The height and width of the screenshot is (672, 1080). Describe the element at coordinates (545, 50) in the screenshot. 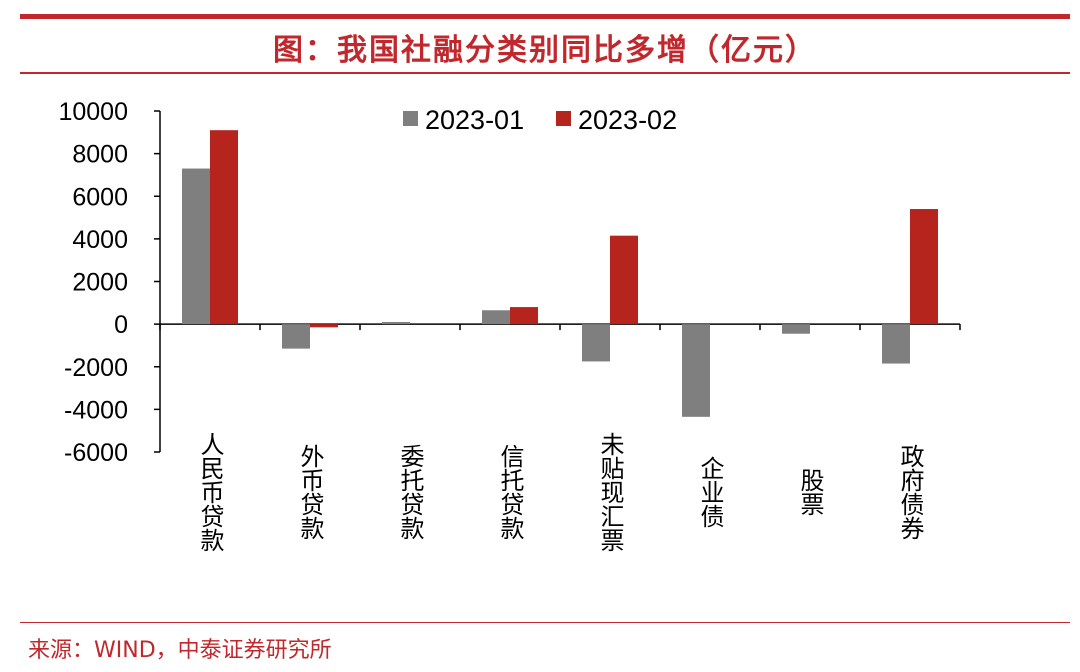

I see `chart-title: 图：我国社融分类别同比多增（亿元）` at that location.